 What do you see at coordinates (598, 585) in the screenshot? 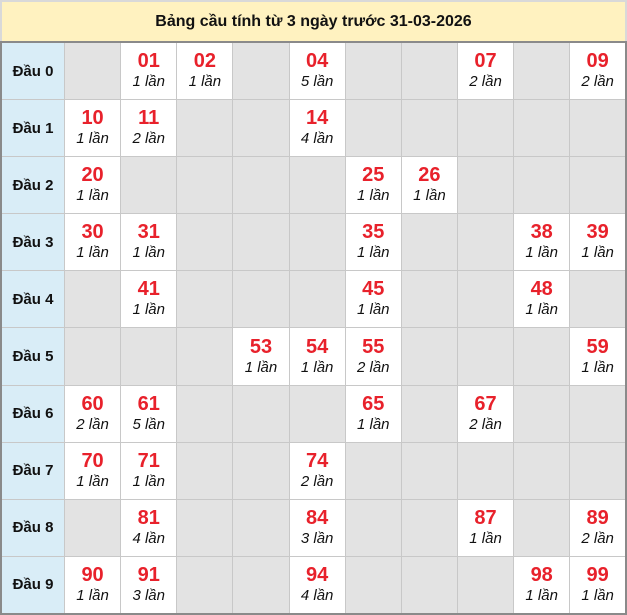
I see `number-cell: 99 1 lần` at bounding box center [598, 585].